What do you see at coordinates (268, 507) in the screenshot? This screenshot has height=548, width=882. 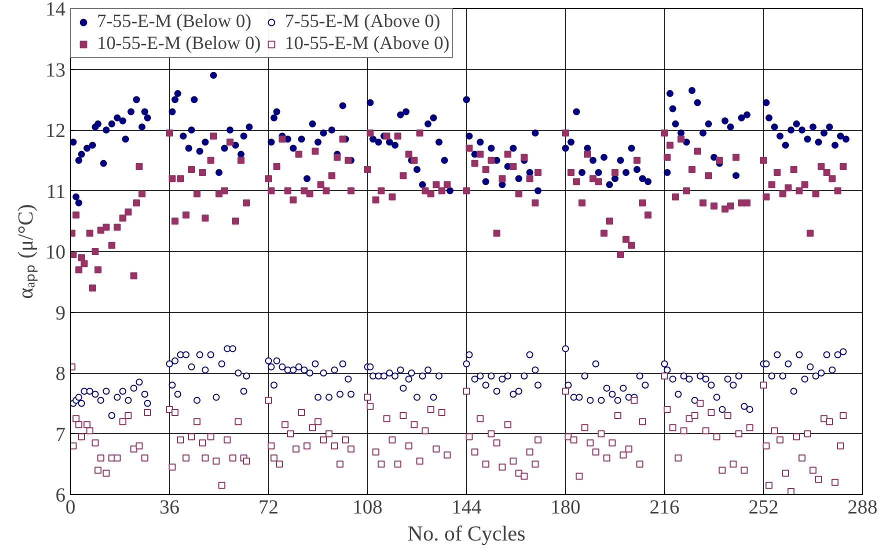 I see `x-tick-label: 72` at bounding box center [268, 507].